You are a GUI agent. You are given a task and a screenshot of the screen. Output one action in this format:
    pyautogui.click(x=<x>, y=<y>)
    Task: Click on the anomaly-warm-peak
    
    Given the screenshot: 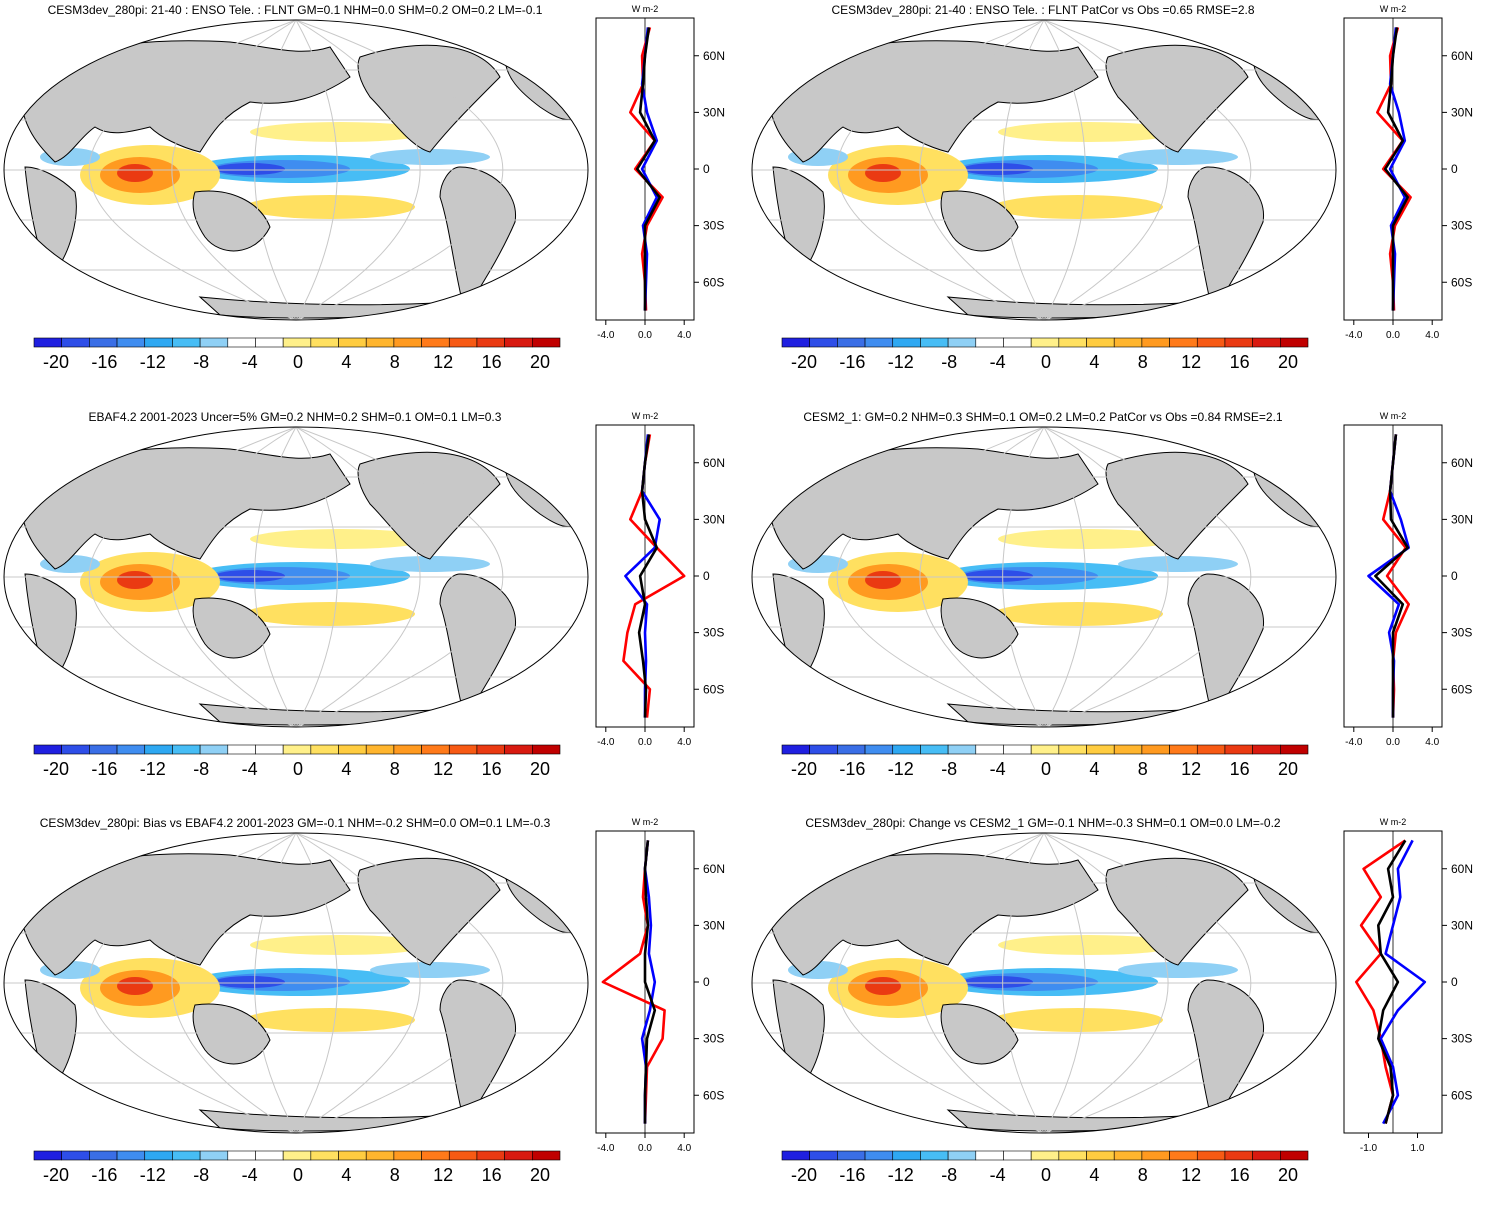 What is the action you would take?
    pyautogui.click(x=135, y=173)
    